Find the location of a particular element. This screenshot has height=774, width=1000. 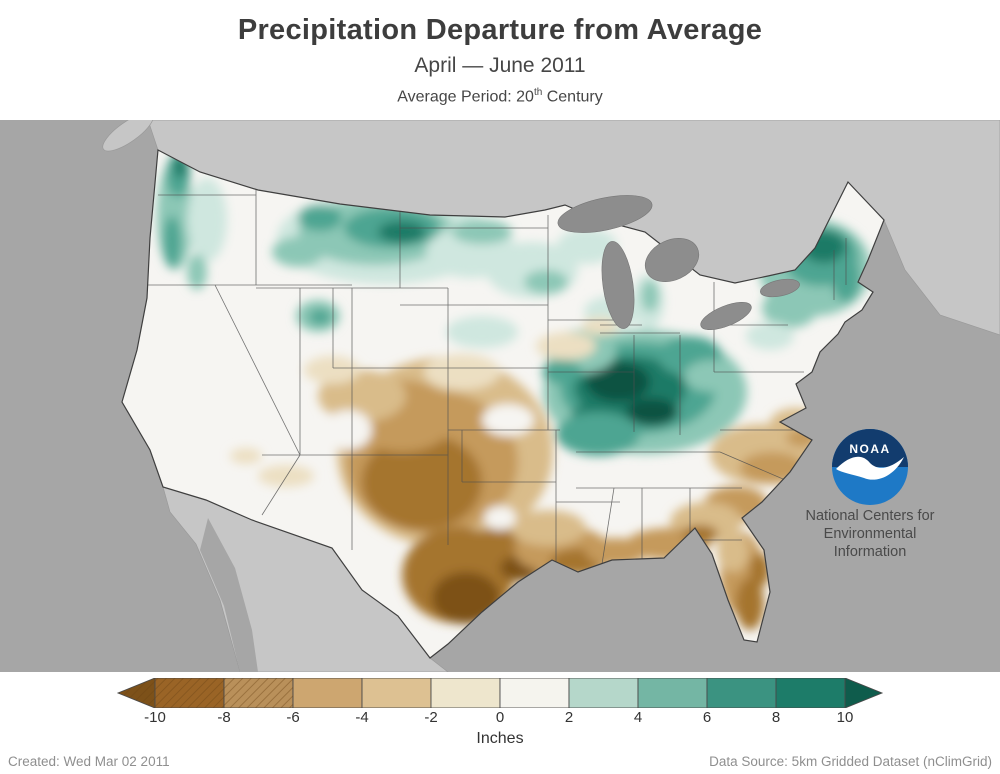

colorbar-tick-label: 0 is located at coordinates (500, 717).